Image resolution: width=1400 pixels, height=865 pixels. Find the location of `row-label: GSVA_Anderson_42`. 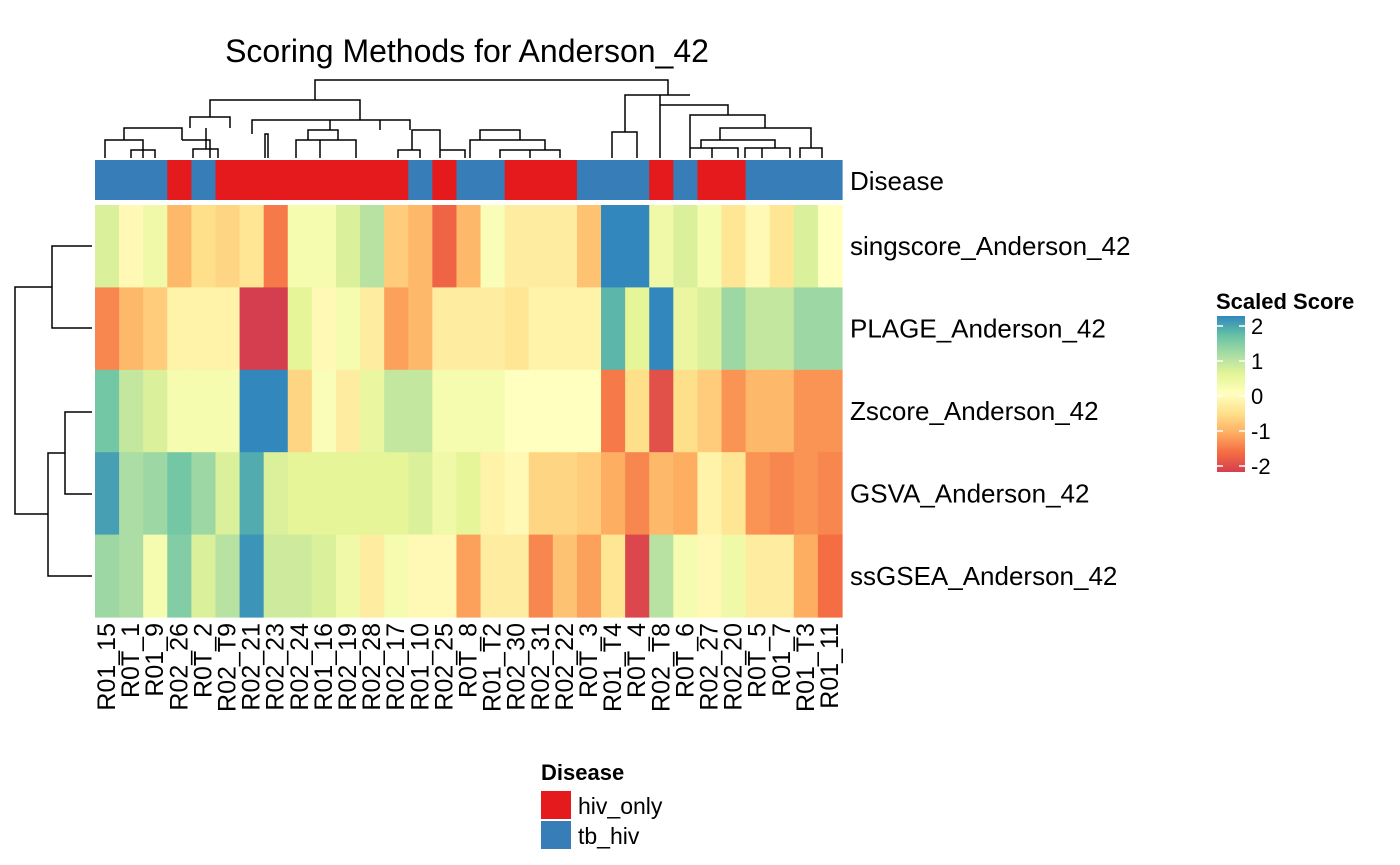

row-label: GSVA_Anderson_42 is located at coordinates (969, 493).